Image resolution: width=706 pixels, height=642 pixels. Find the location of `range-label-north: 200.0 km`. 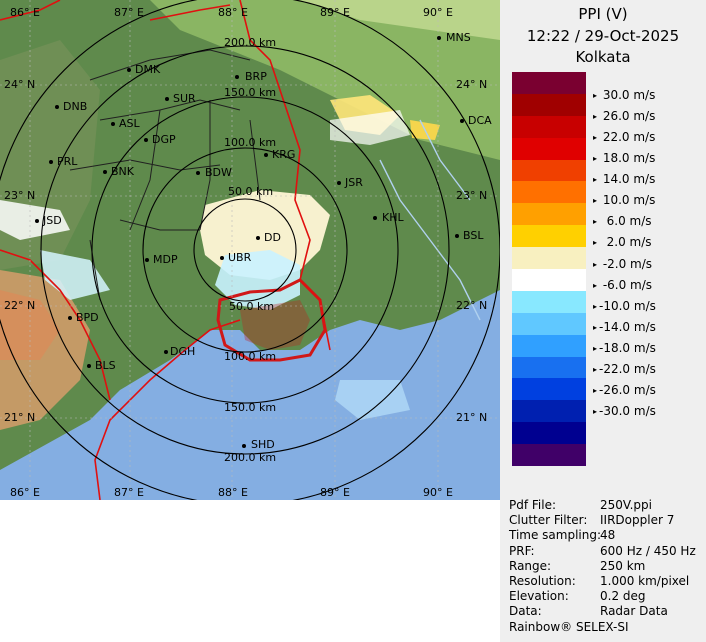

range-label-north: 200.0 km is located at coordinates (250, 42).